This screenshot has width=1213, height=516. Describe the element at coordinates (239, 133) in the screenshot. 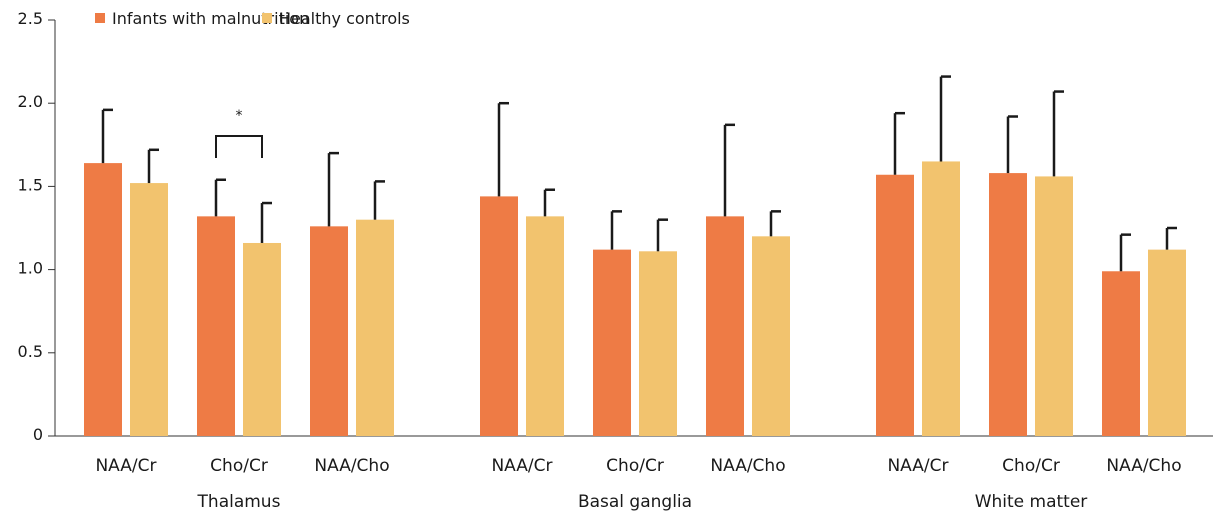

I see `annotations: *` at that location.